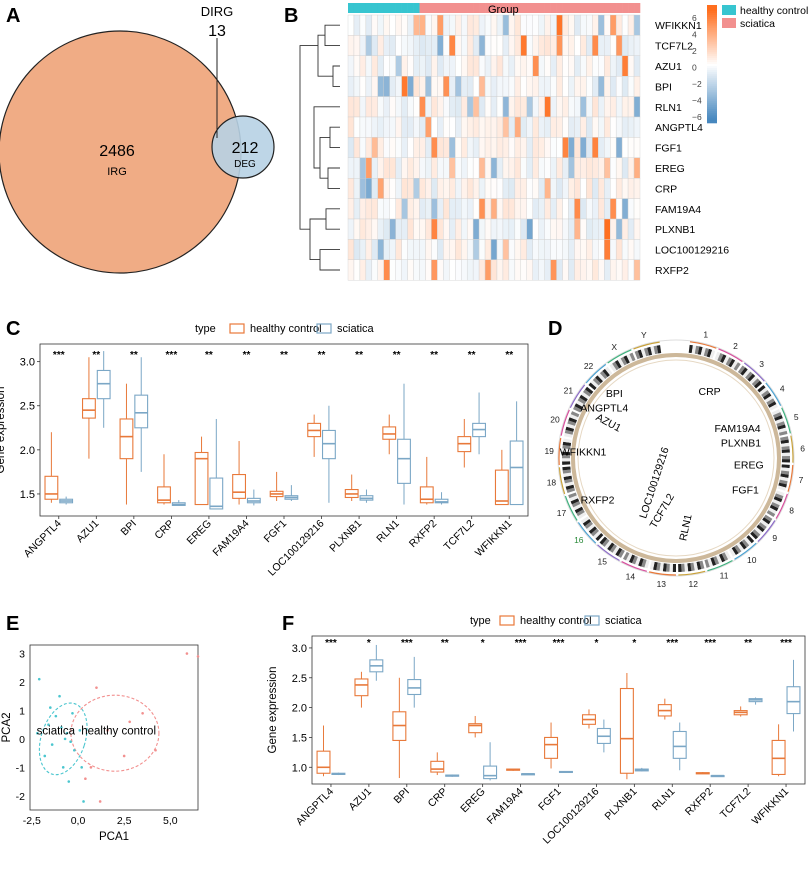  Describe the element at coordinates (205, 329) in the screenshot. I see `legend-type-title: type` at that location.